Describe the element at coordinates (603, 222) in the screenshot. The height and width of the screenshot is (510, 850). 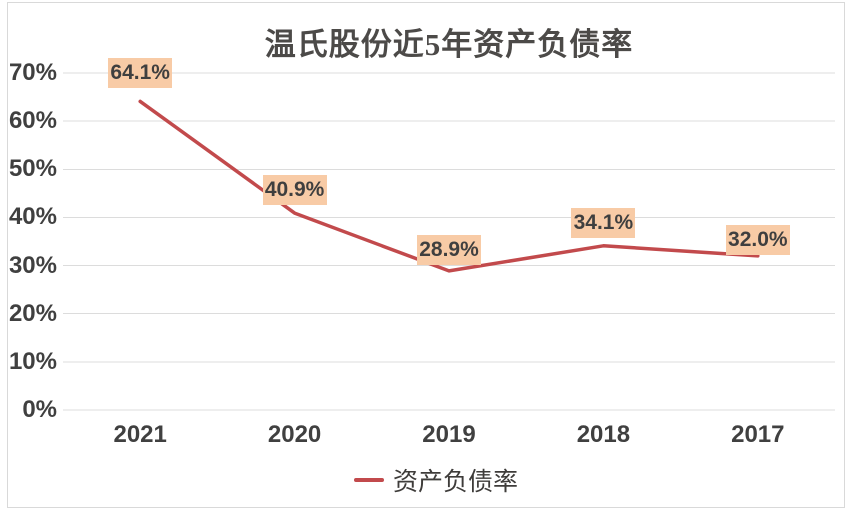
I see `data-label: 34.1%` at that location.